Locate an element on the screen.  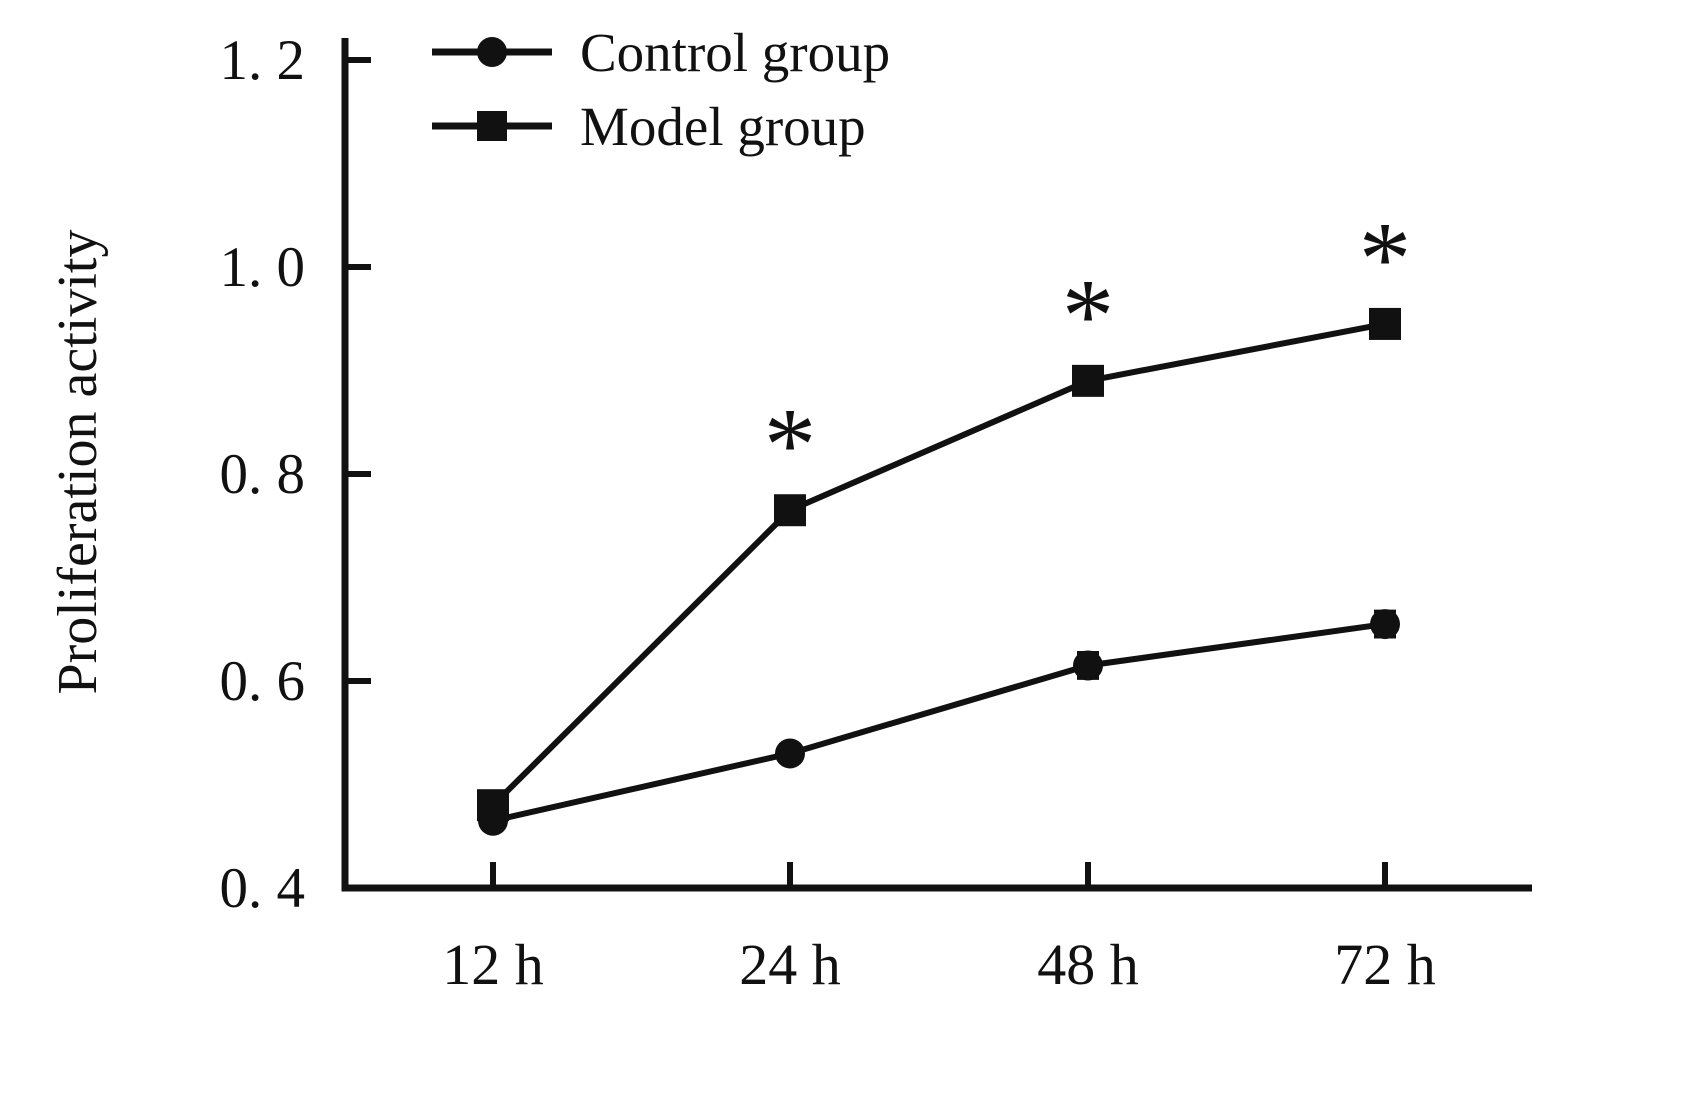
x-tick-label: 12 h is located at coordinates (493, 964).